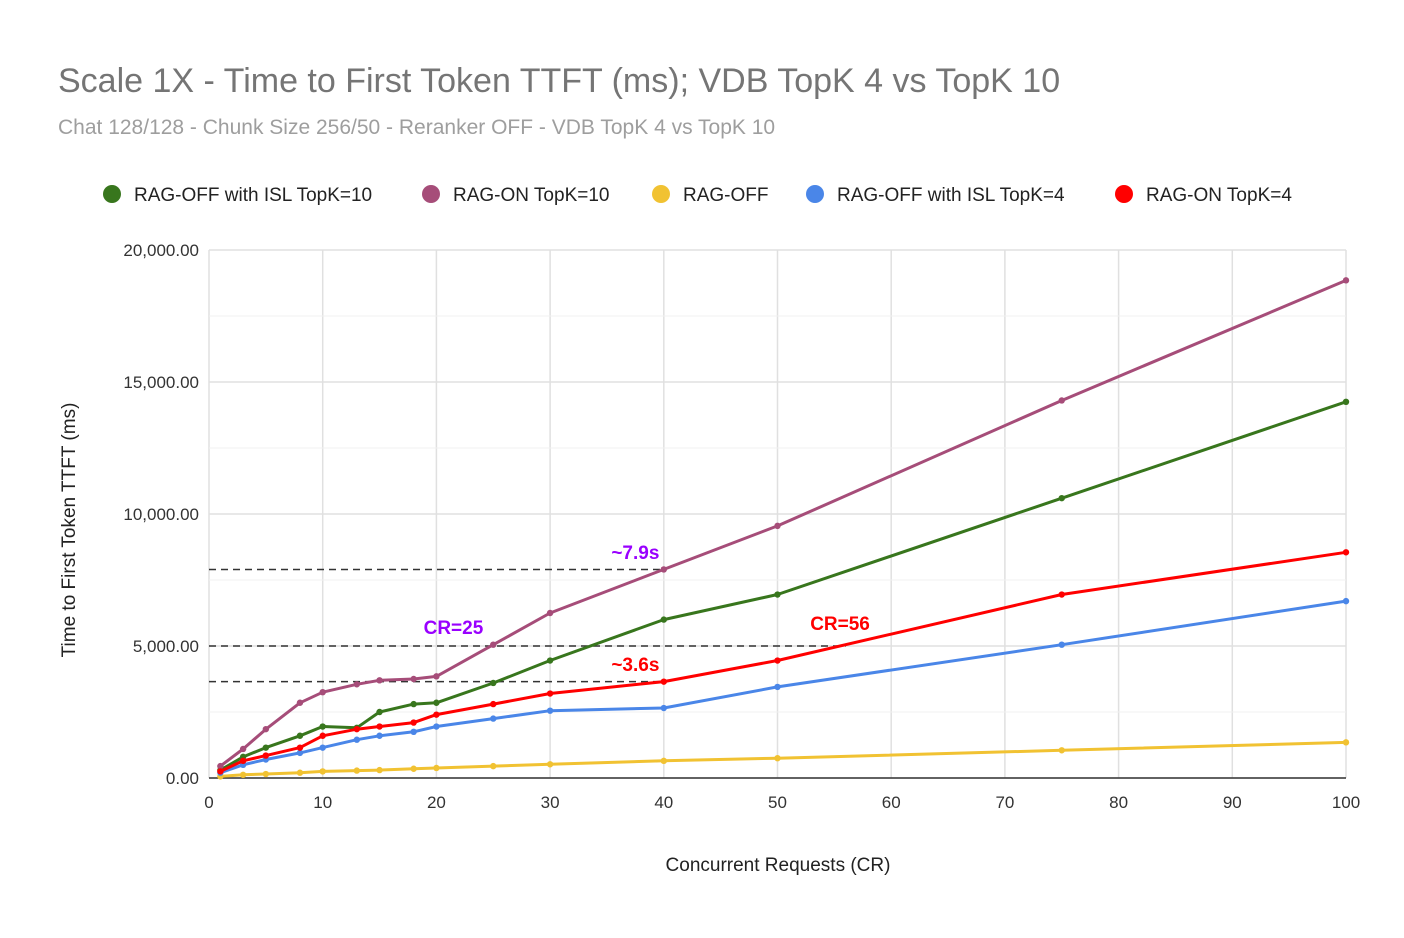 The image size is (1404, 938). What do you see at coordinates (1203, 195) in the screenshot?
I see `legend-item: RAG-ON TopK=4` at bounding box center [1203, 195].